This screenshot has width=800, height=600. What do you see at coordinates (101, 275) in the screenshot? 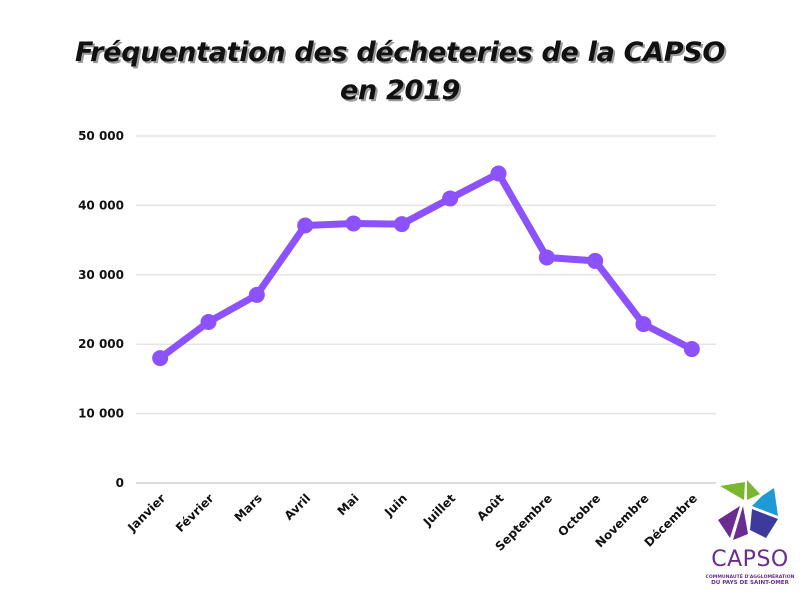
I see `y-tick-label: 30 000` at bounding box center [101, 275].